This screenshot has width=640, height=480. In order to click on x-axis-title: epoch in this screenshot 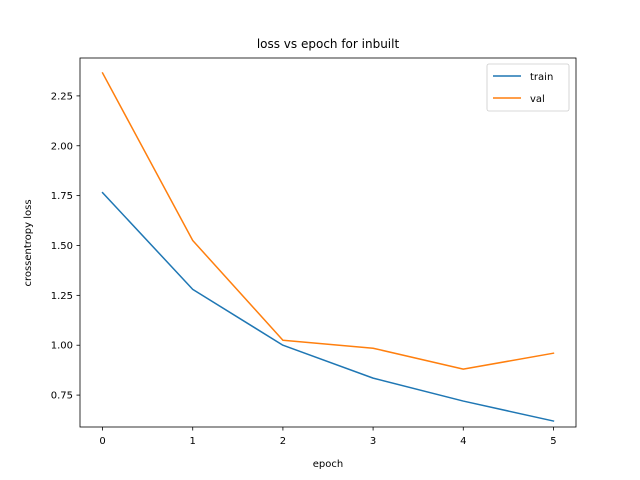, I will do `click(328, 464)`.